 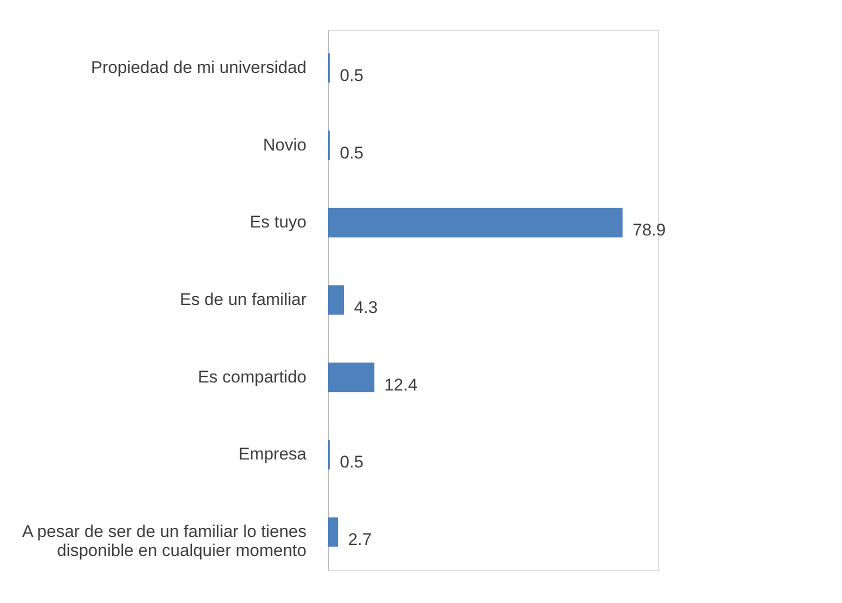 I want to click on data-label: 78.9, so click(x=649, y=230).